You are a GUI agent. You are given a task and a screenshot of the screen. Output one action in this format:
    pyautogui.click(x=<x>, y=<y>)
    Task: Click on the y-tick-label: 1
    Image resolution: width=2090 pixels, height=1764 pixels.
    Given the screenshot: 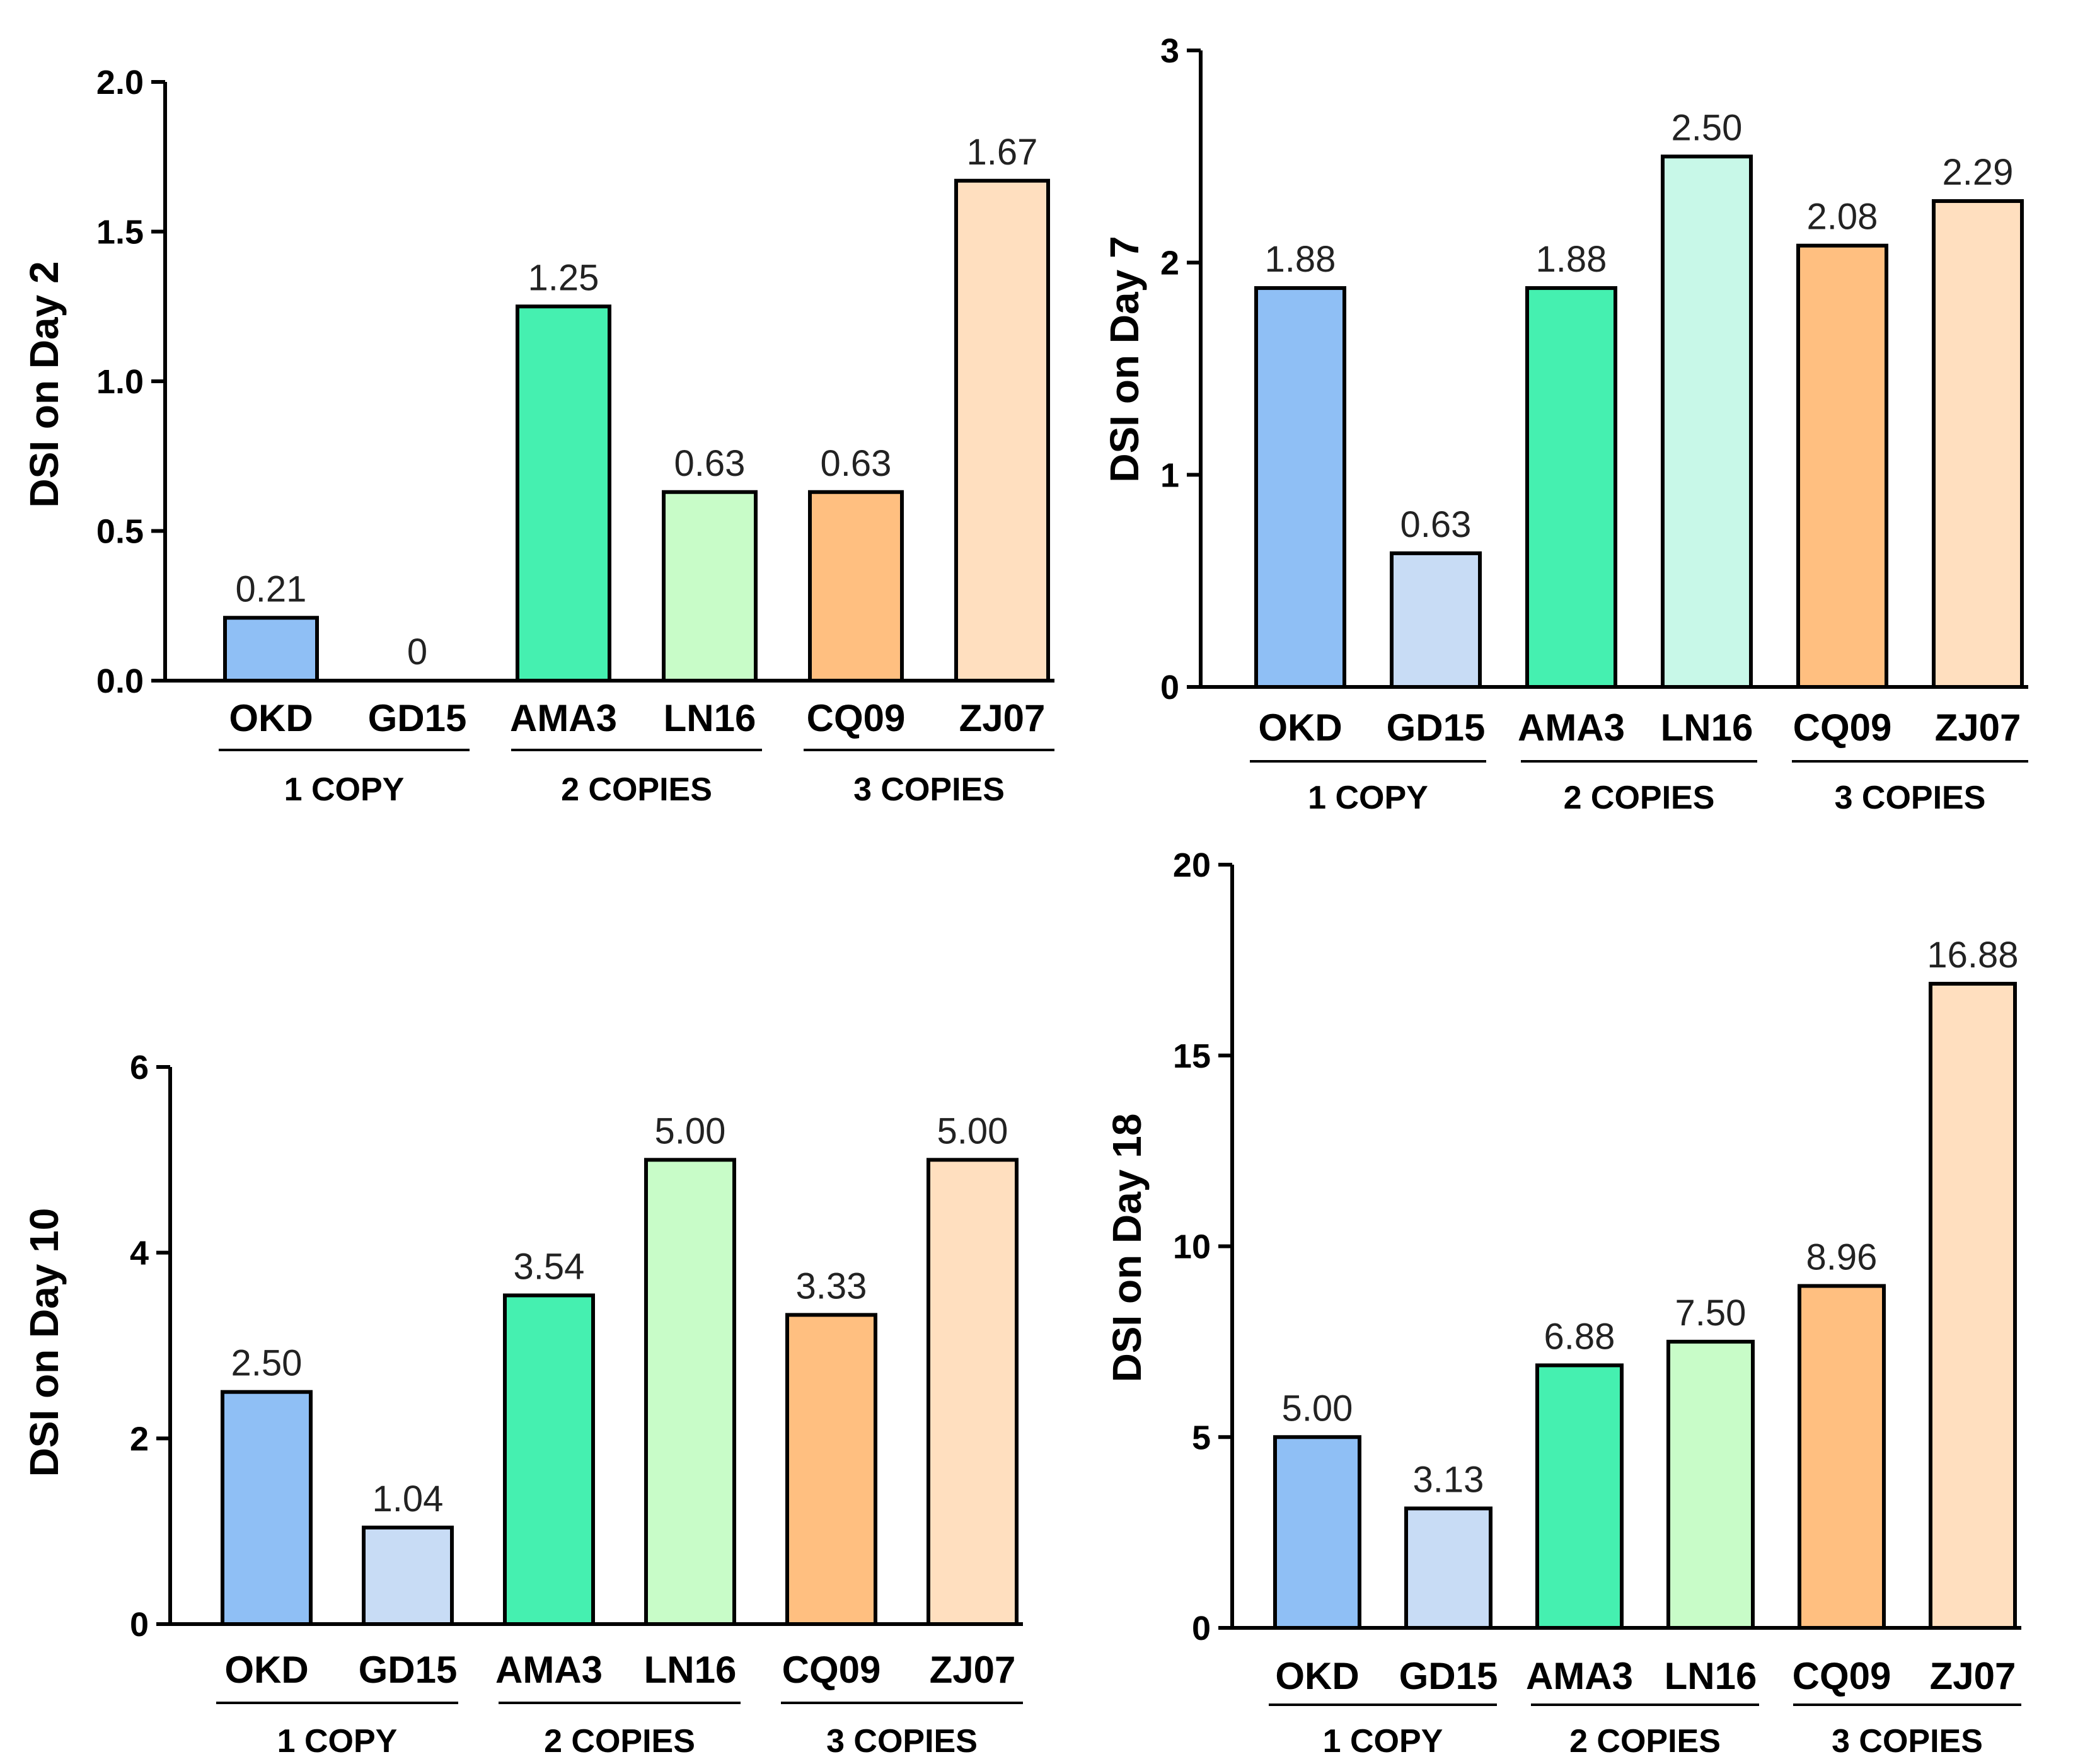 What is the action you would take?
    pyautogui.click(x=1169, y=475)
    